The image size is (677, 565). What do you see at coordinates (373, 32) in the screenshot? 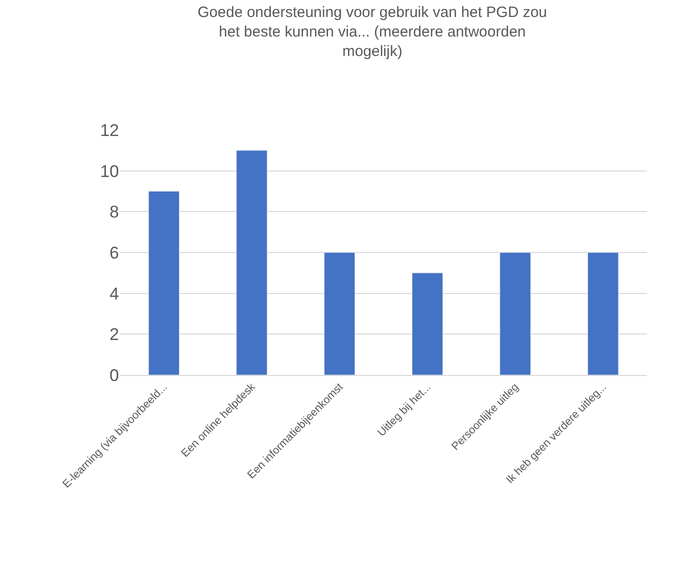
I see `chart-title: Goede ondersteuning voor gebruik van het PGD zou het beste kunnen via... (meerdere antwoorden mogelijk)` at bounding box center [373, 32].